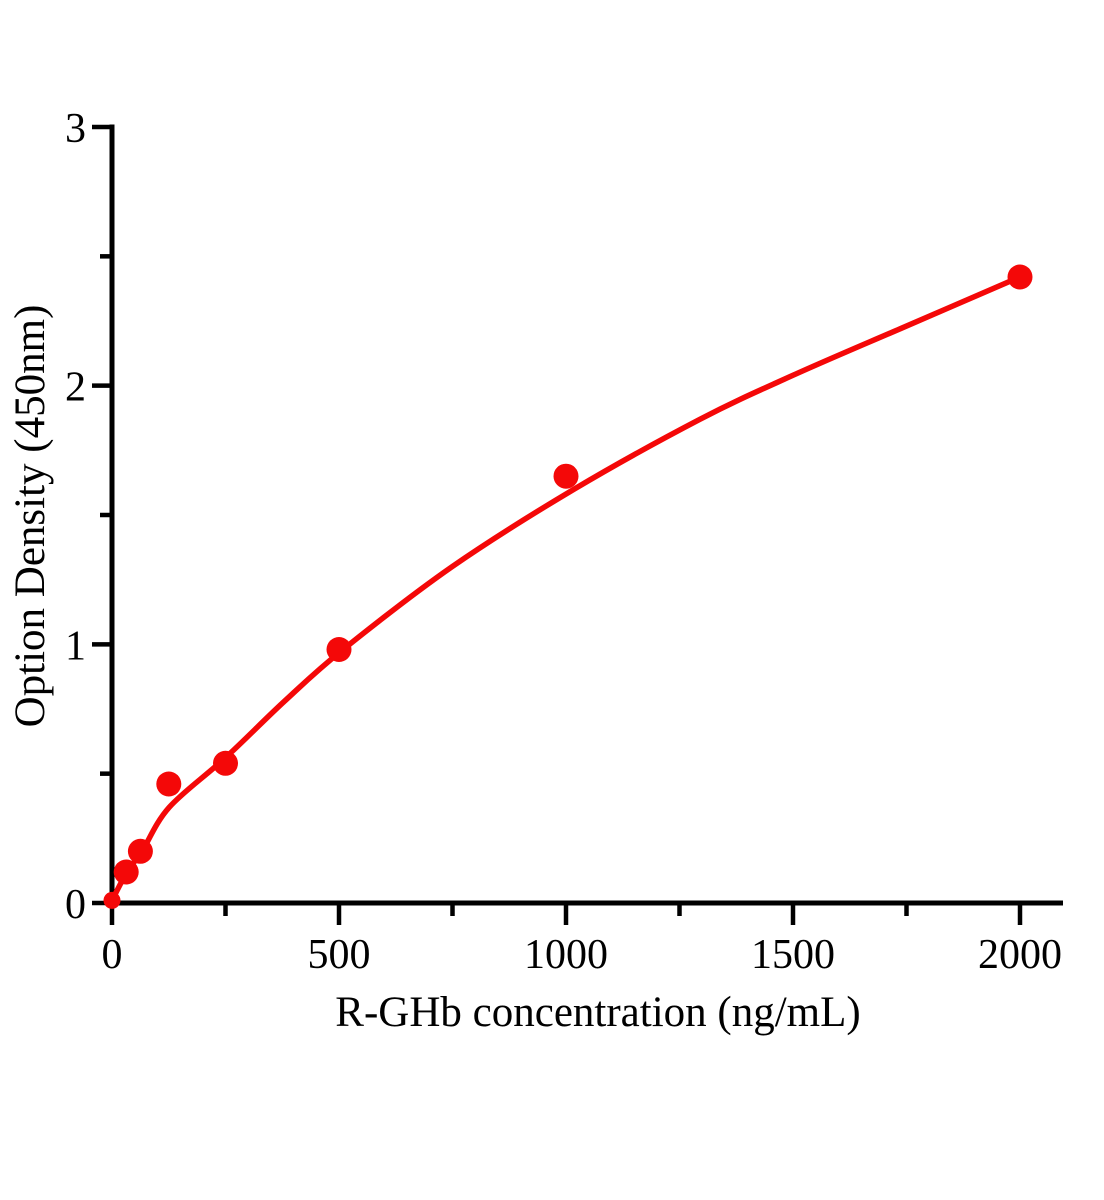 The image size is (1104, 1200). Describe the element at coordinates (597, 1012) in the screenshot. I see `x-axis-title: R-GHb concentration (ng/mL)` at that location.